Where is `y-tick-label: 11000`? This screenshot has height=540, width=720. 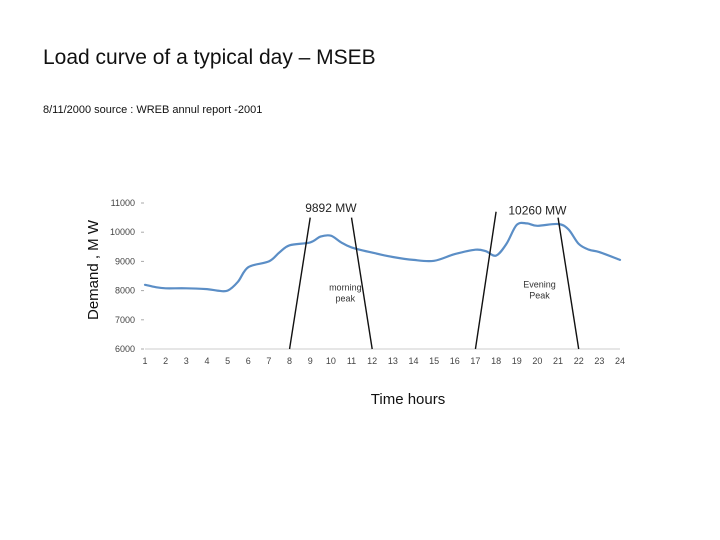
y-tick-label: 11000 is located at coordinates (123, 203).